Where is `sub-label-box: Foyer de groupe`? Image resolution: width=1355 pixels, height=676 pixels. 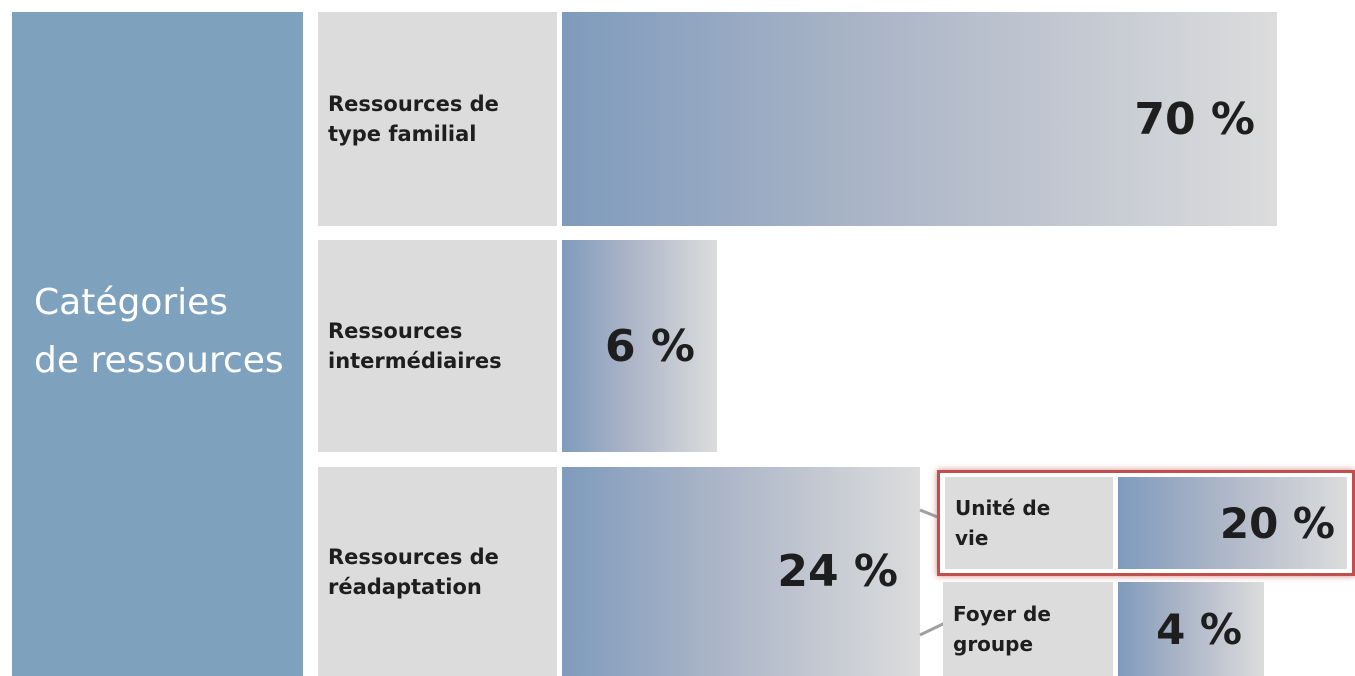
sub-label-box: Foyer de groupe is located at coordinates (1028, 629).